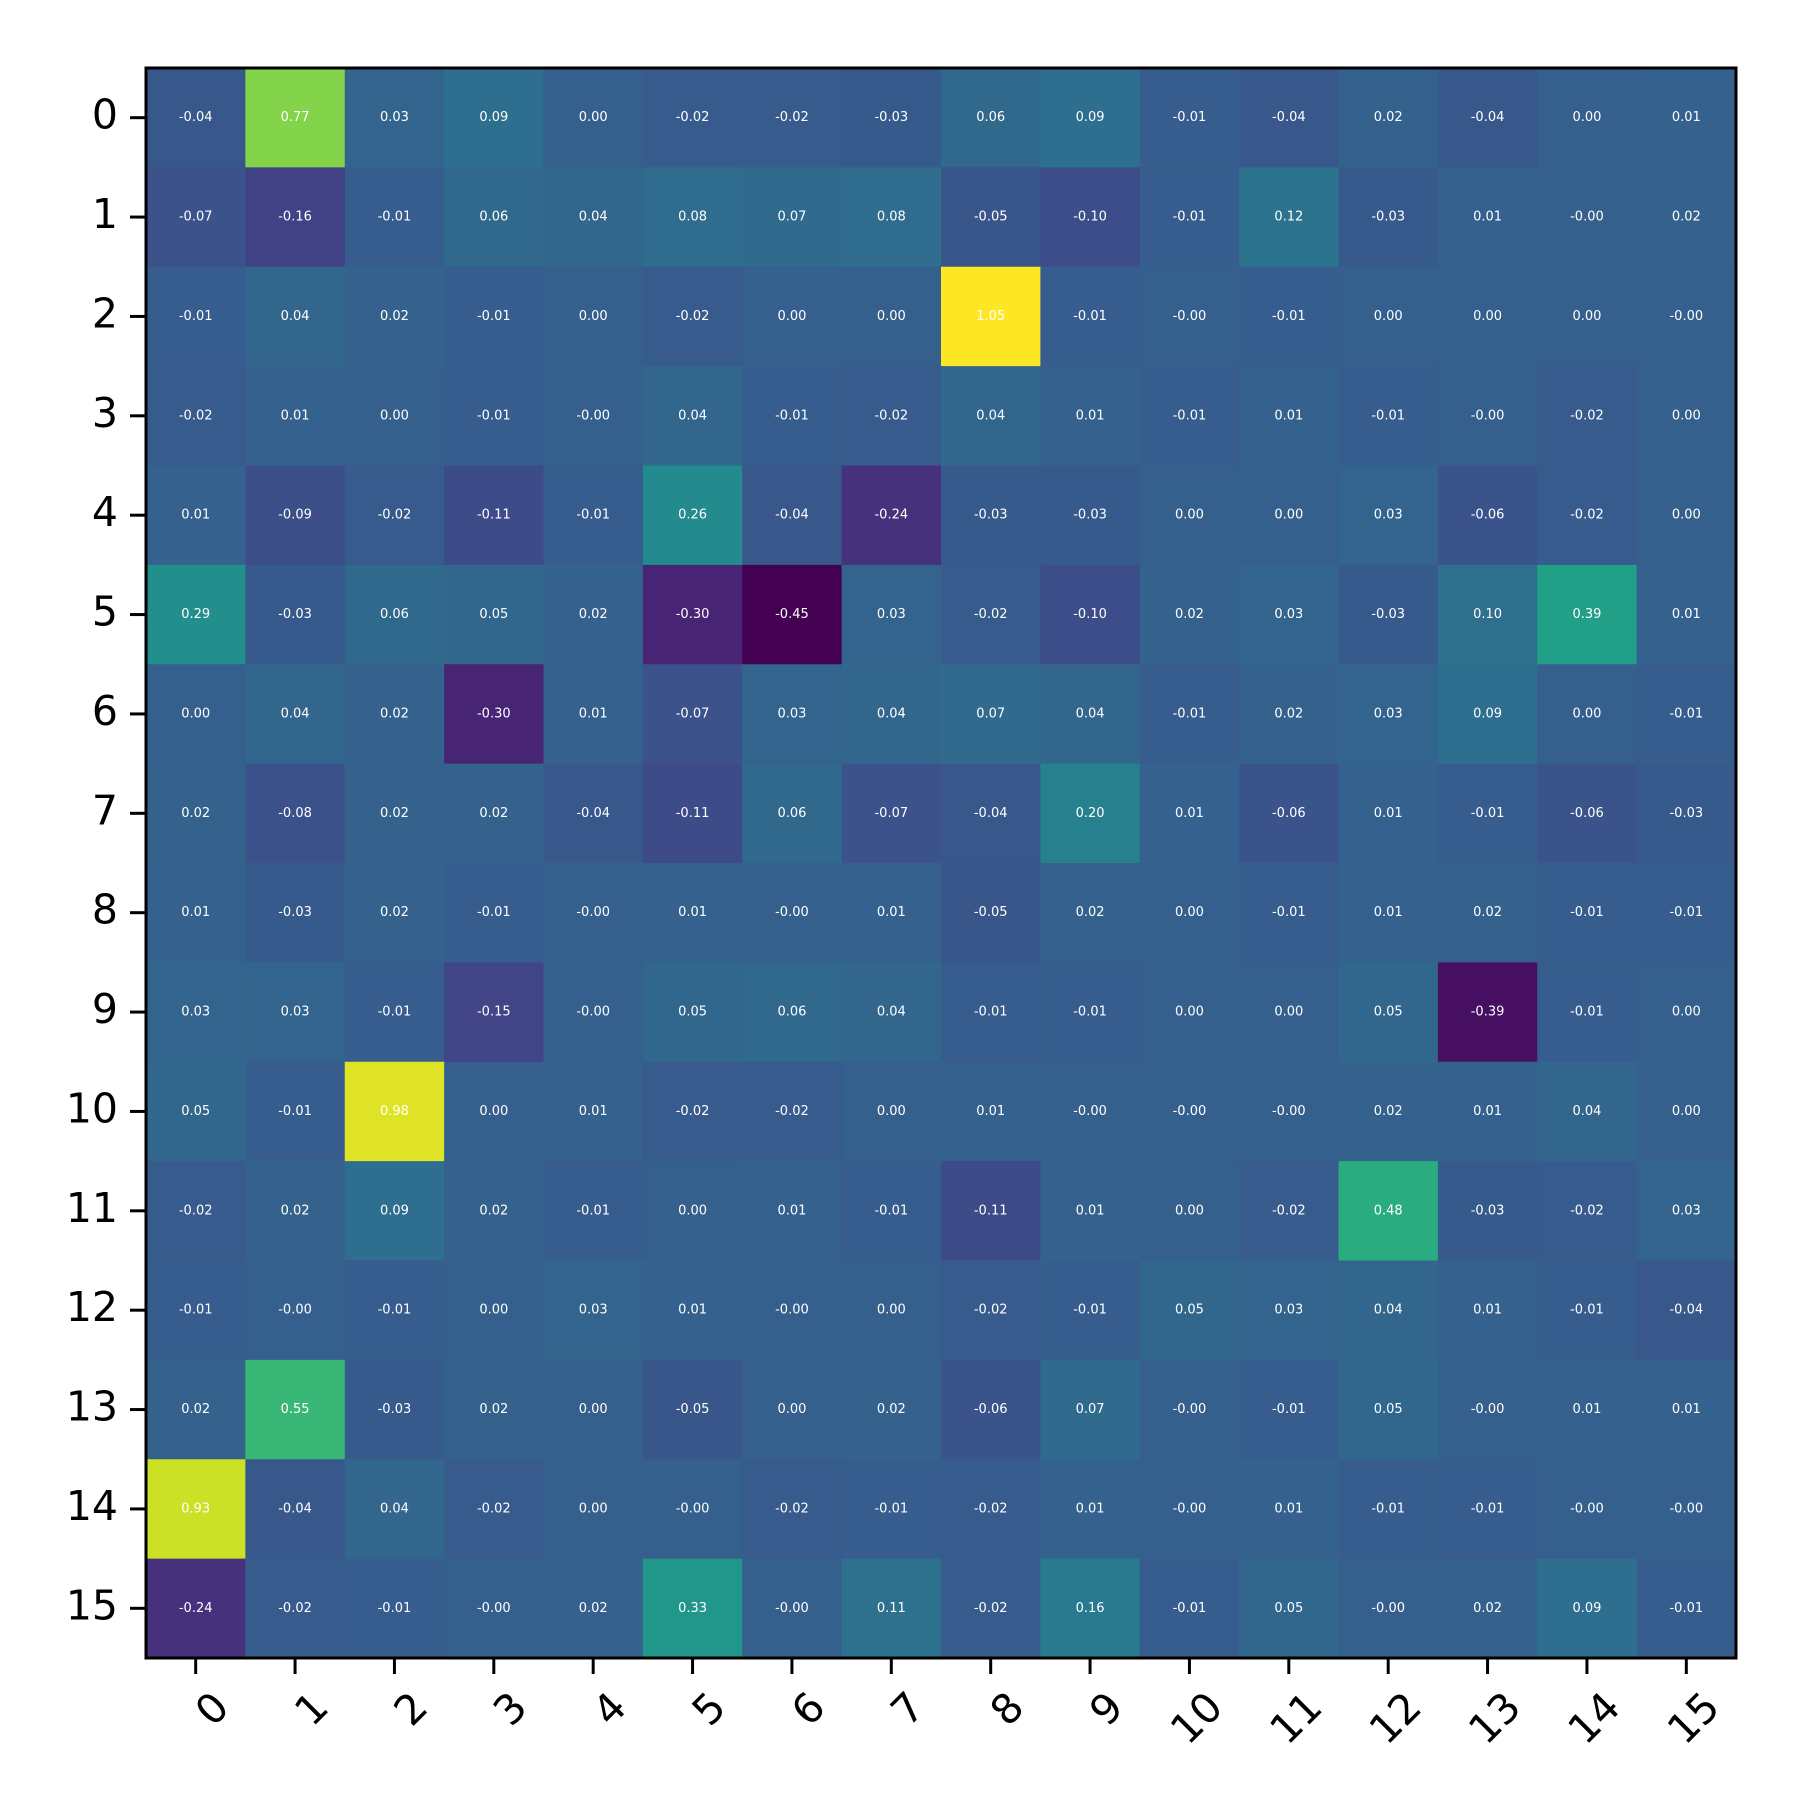 Image resolution: width=1800 pixels, height=1800 pixels. I want to click on cell-value-label: -0.06, so click(991, 1409).